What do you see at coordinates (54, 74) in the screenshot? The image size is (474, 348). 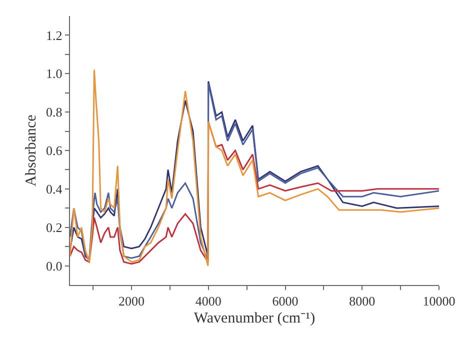 I see `y-tick-label: 1.0` at bounding box center [54, 74].